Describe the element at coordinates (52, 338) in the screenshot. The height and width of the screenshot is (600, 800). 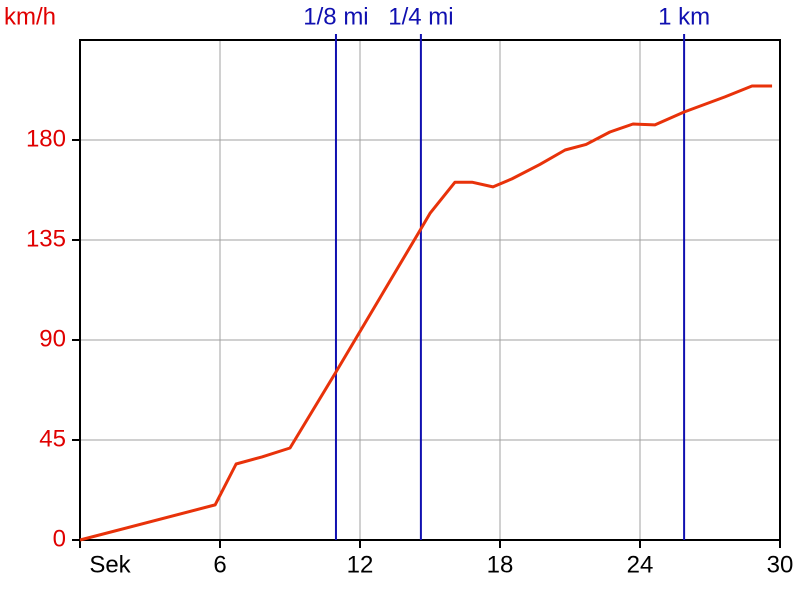
I see `y-tick-label: 90` at that location.